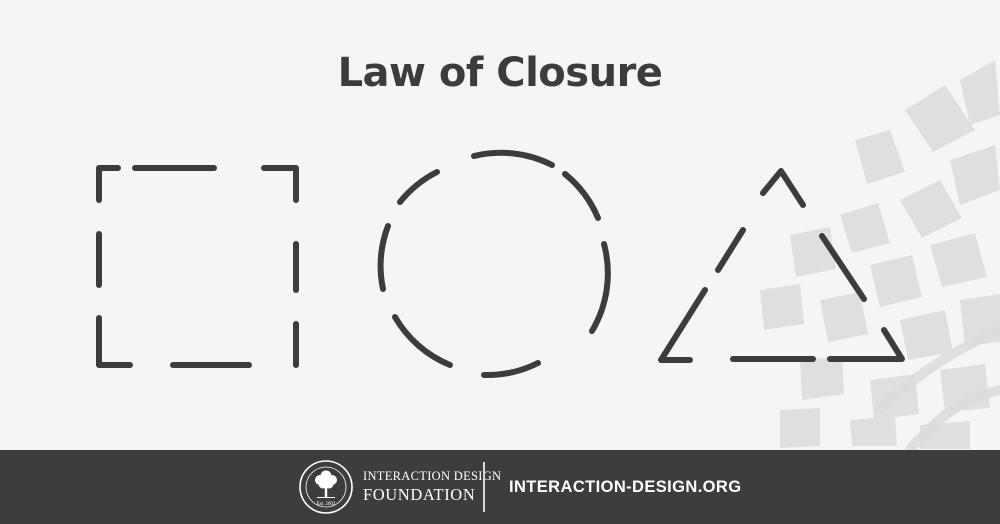 The image size is (1000, 524). I want to click on website-link: INTERACTION-DESIGN.ORG, so click(625, 487).